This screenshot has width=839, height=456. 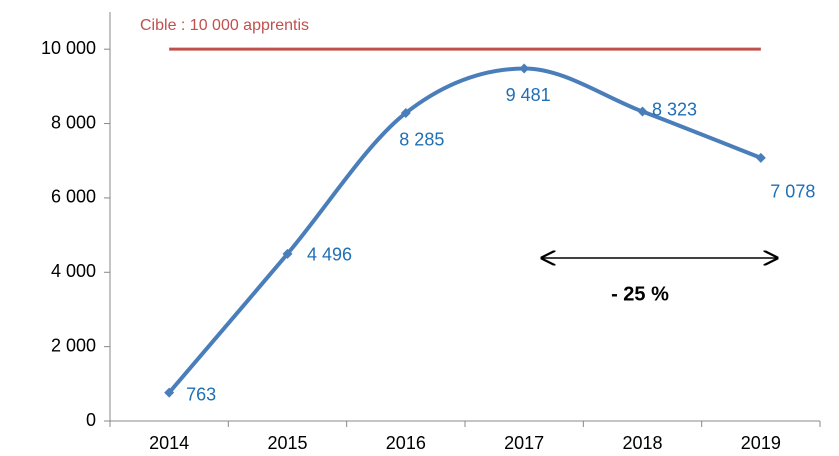 What do you see at coordinates (421, 140) in the screenshot?
I see `value-label: 8 285` at bounding box center [421, 140].